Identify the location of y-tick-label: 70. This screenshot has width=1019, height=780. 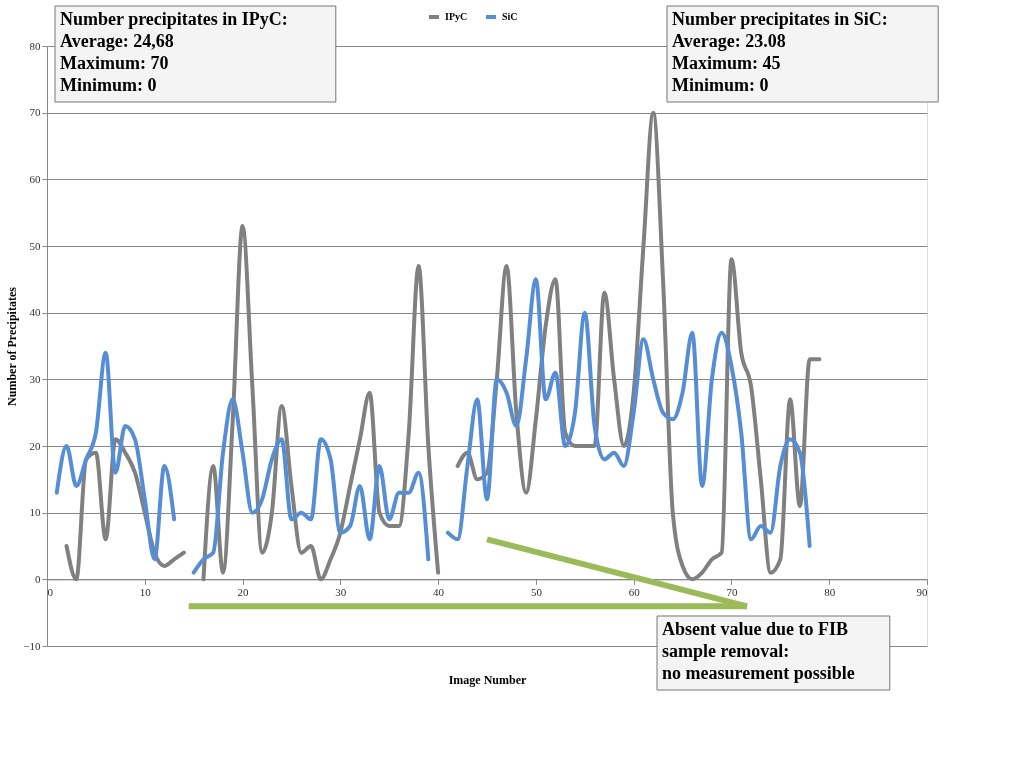
(35, 112).